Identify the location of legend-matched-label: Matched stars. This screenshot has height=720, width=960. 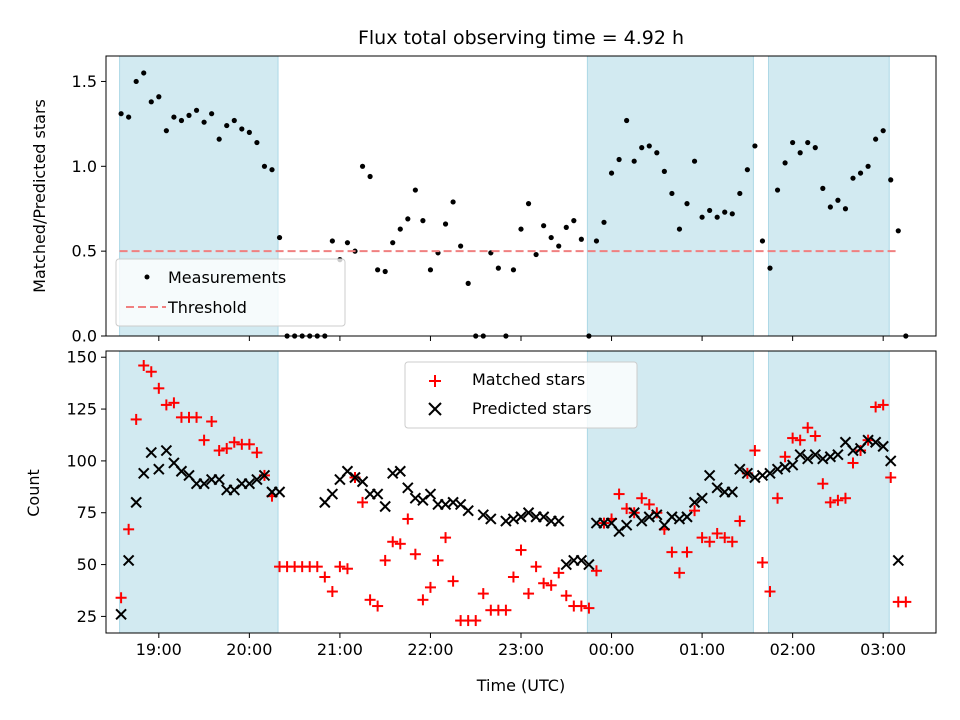
(528, 379).